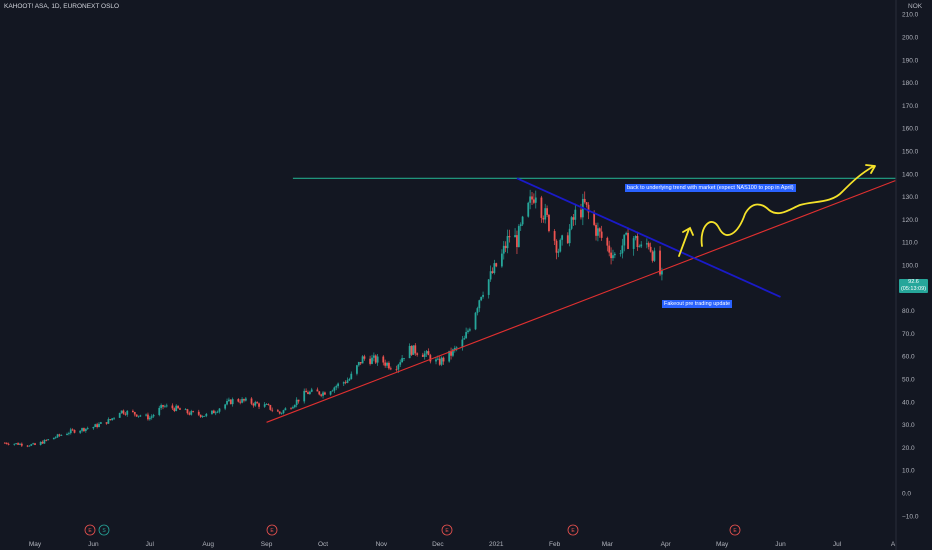 The height and width of the screenshot is (550, 932). What do you see at coordinates (910, 60) in the screenshot?
I see `y-tick-label: 190.0` at bounding box center [910, 60].